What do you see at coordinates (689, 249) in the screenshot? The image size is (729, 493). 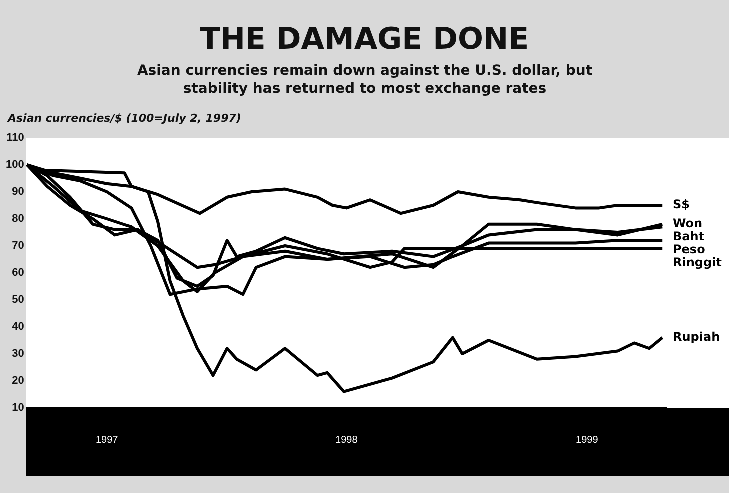 I see `series-label: Peso` at bounding box center [689, 249].